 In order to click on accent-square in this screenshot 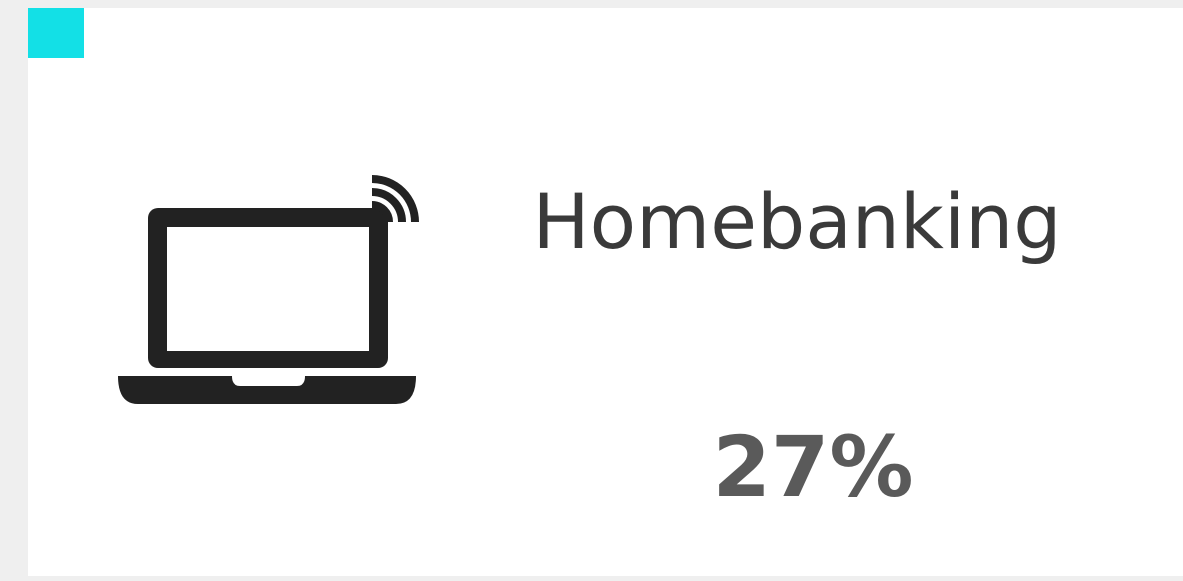, I will do `click(56, 33)`.